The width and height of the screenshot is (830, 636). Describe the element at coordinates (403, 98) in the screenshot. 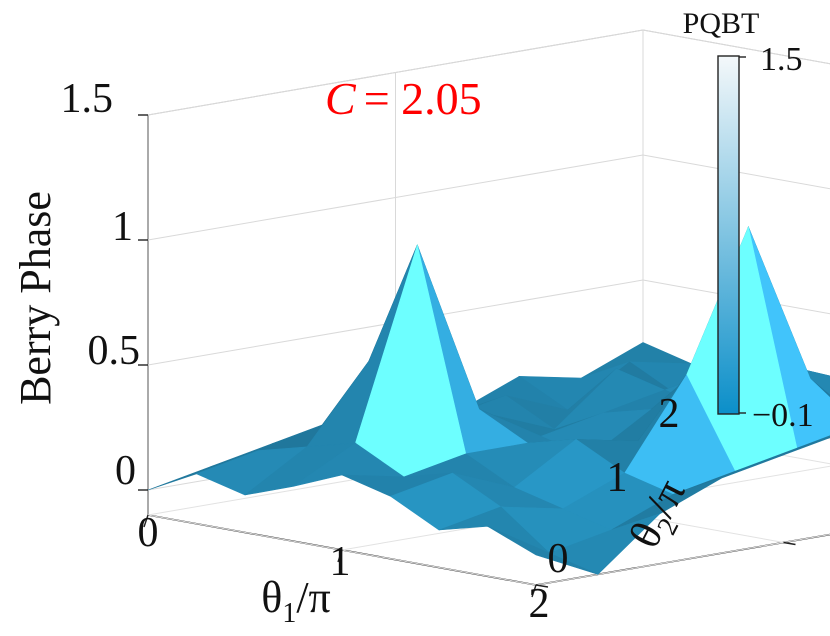

I see `chern-number-annotation: C = 2.05` at that location.